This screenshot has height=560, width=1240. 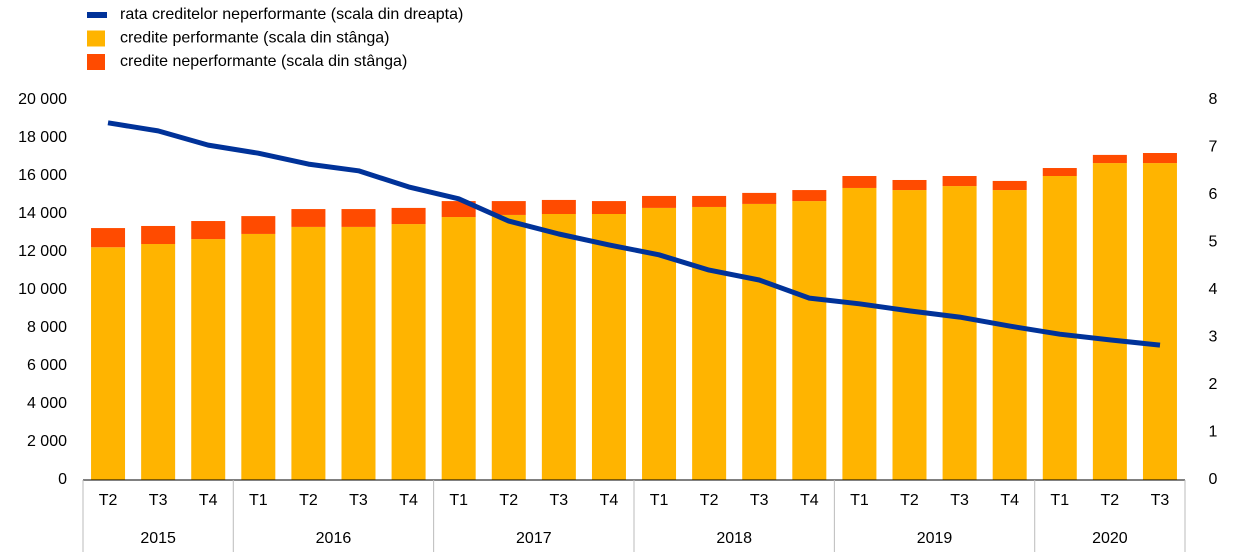 I want to click on y-tick-label: 2 000, so click(x=47, y=441).